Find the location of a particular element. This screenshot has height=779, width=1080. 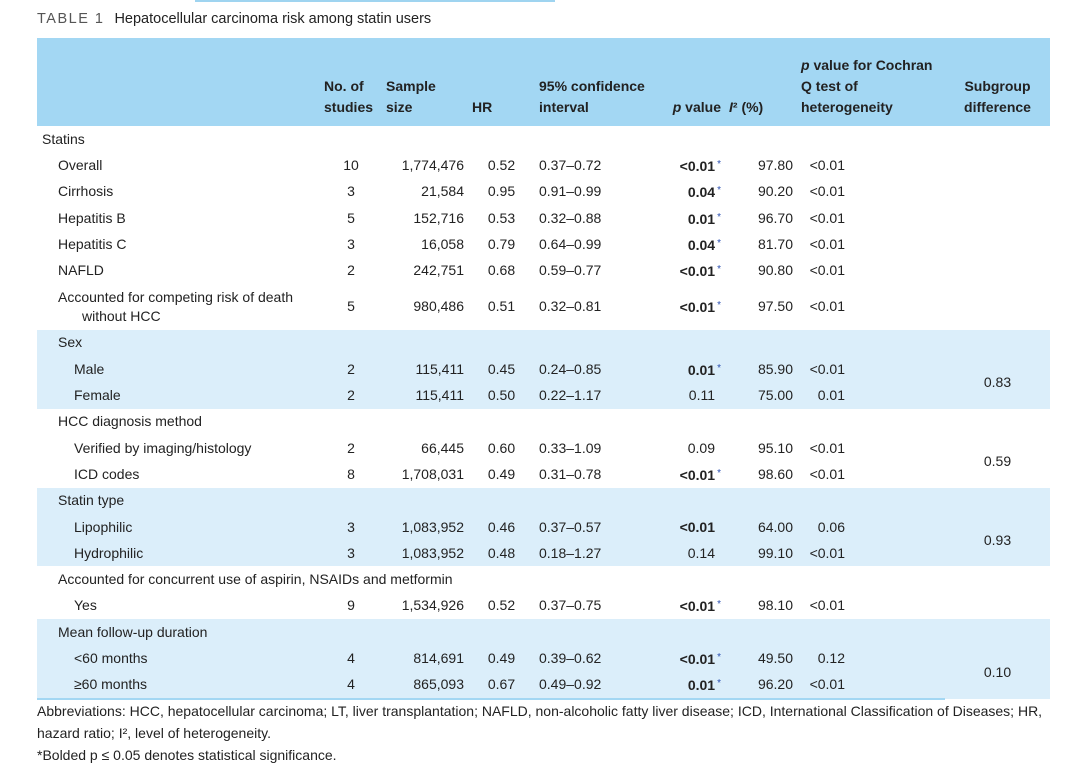

cell-ci: 0.32–0.88 is located at coordinates (570, 217).